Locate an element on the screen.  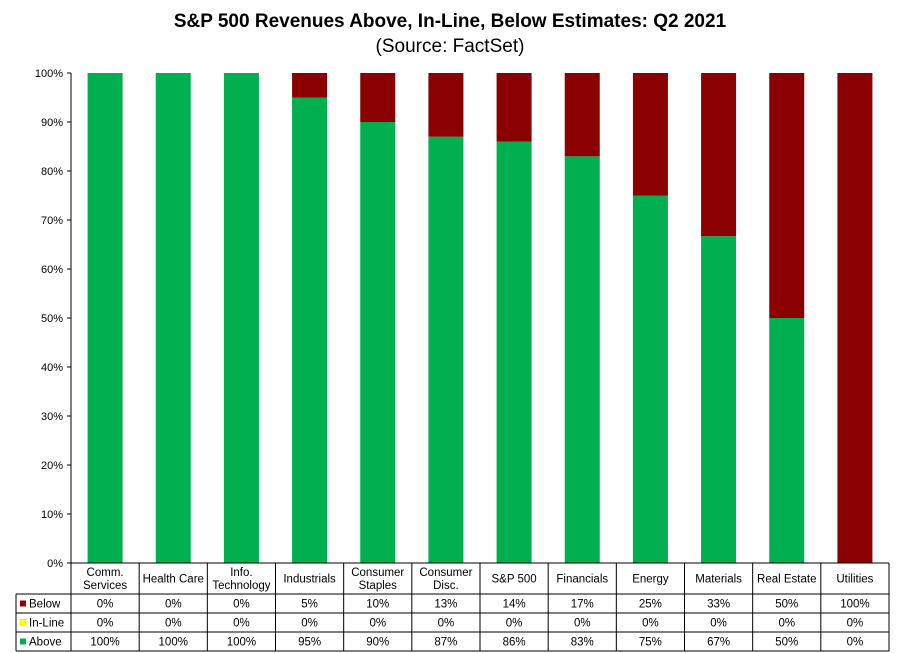
data-label-below: 33% is located at coordinates (718, 605).